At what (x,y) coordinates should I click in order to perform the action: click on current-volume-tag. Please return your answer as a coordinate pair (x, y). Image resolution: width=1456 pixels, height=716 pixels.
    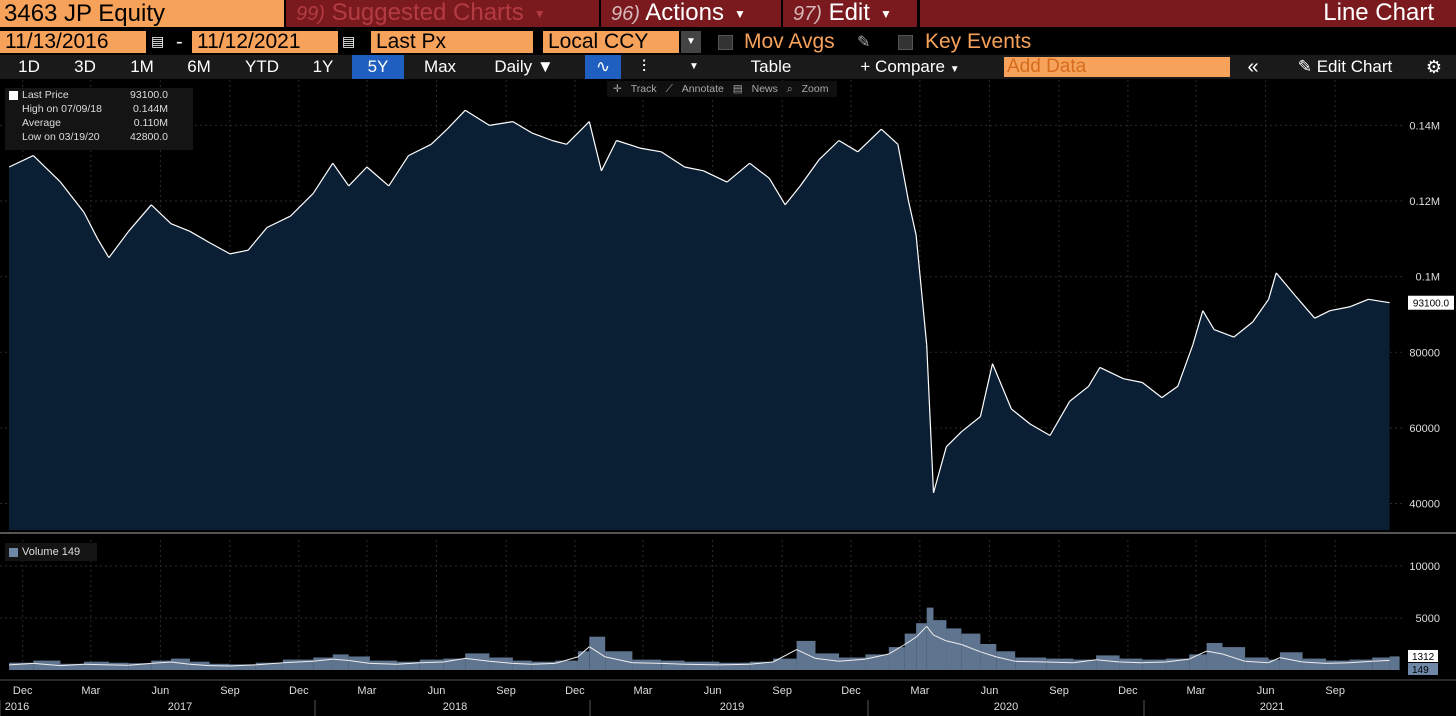
    Looking at the image, I should click on (1423, 669).